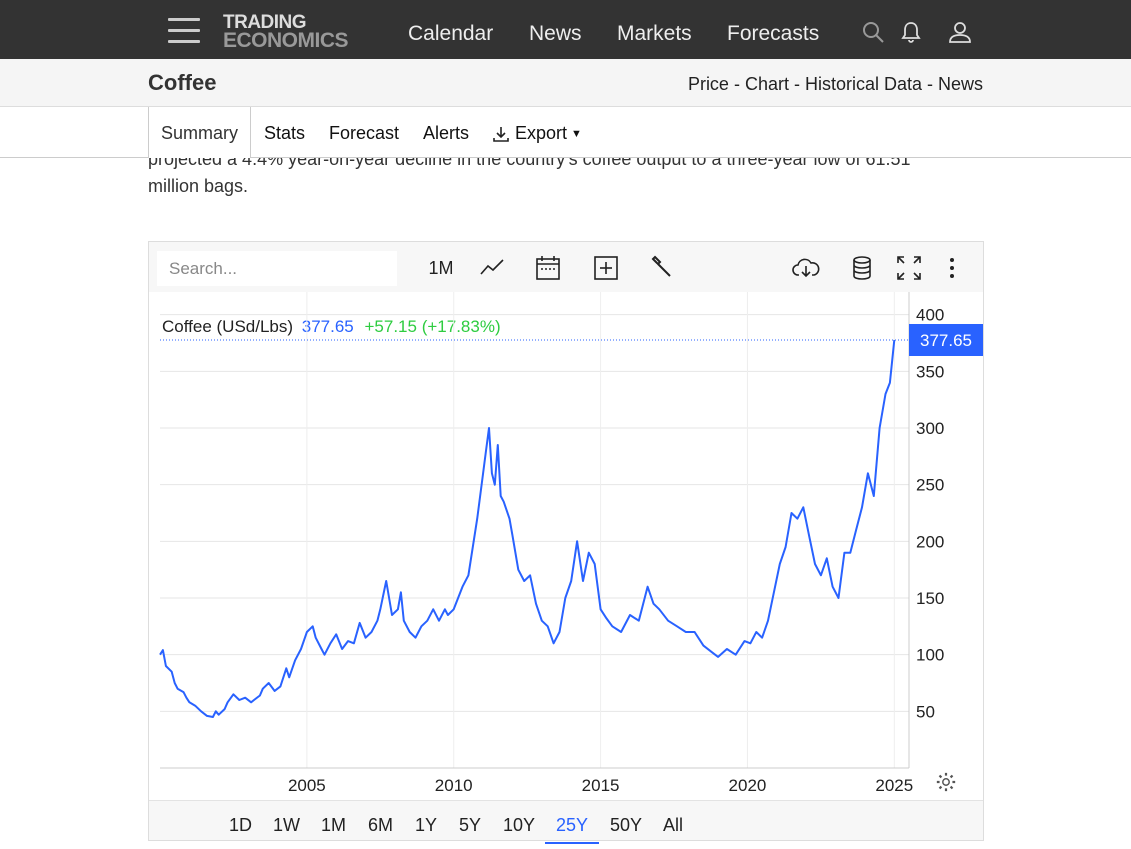 The image size is (1131, 849). I want to click on tabs-bar: Summary Stats Forecast Alerts Export ▼, so click(565, 132).